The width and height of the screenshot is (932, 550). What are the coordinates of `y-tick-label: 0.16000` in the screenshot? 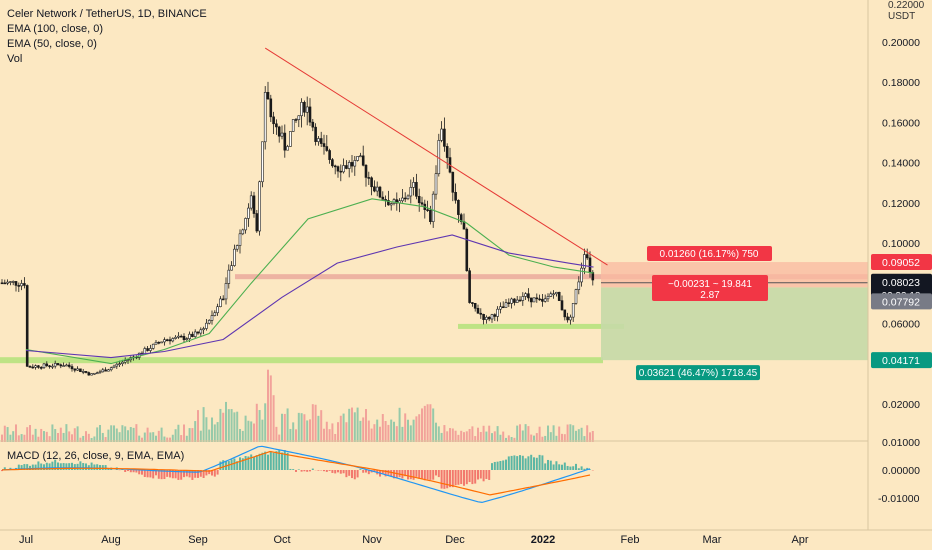 It's located at (901, 123).